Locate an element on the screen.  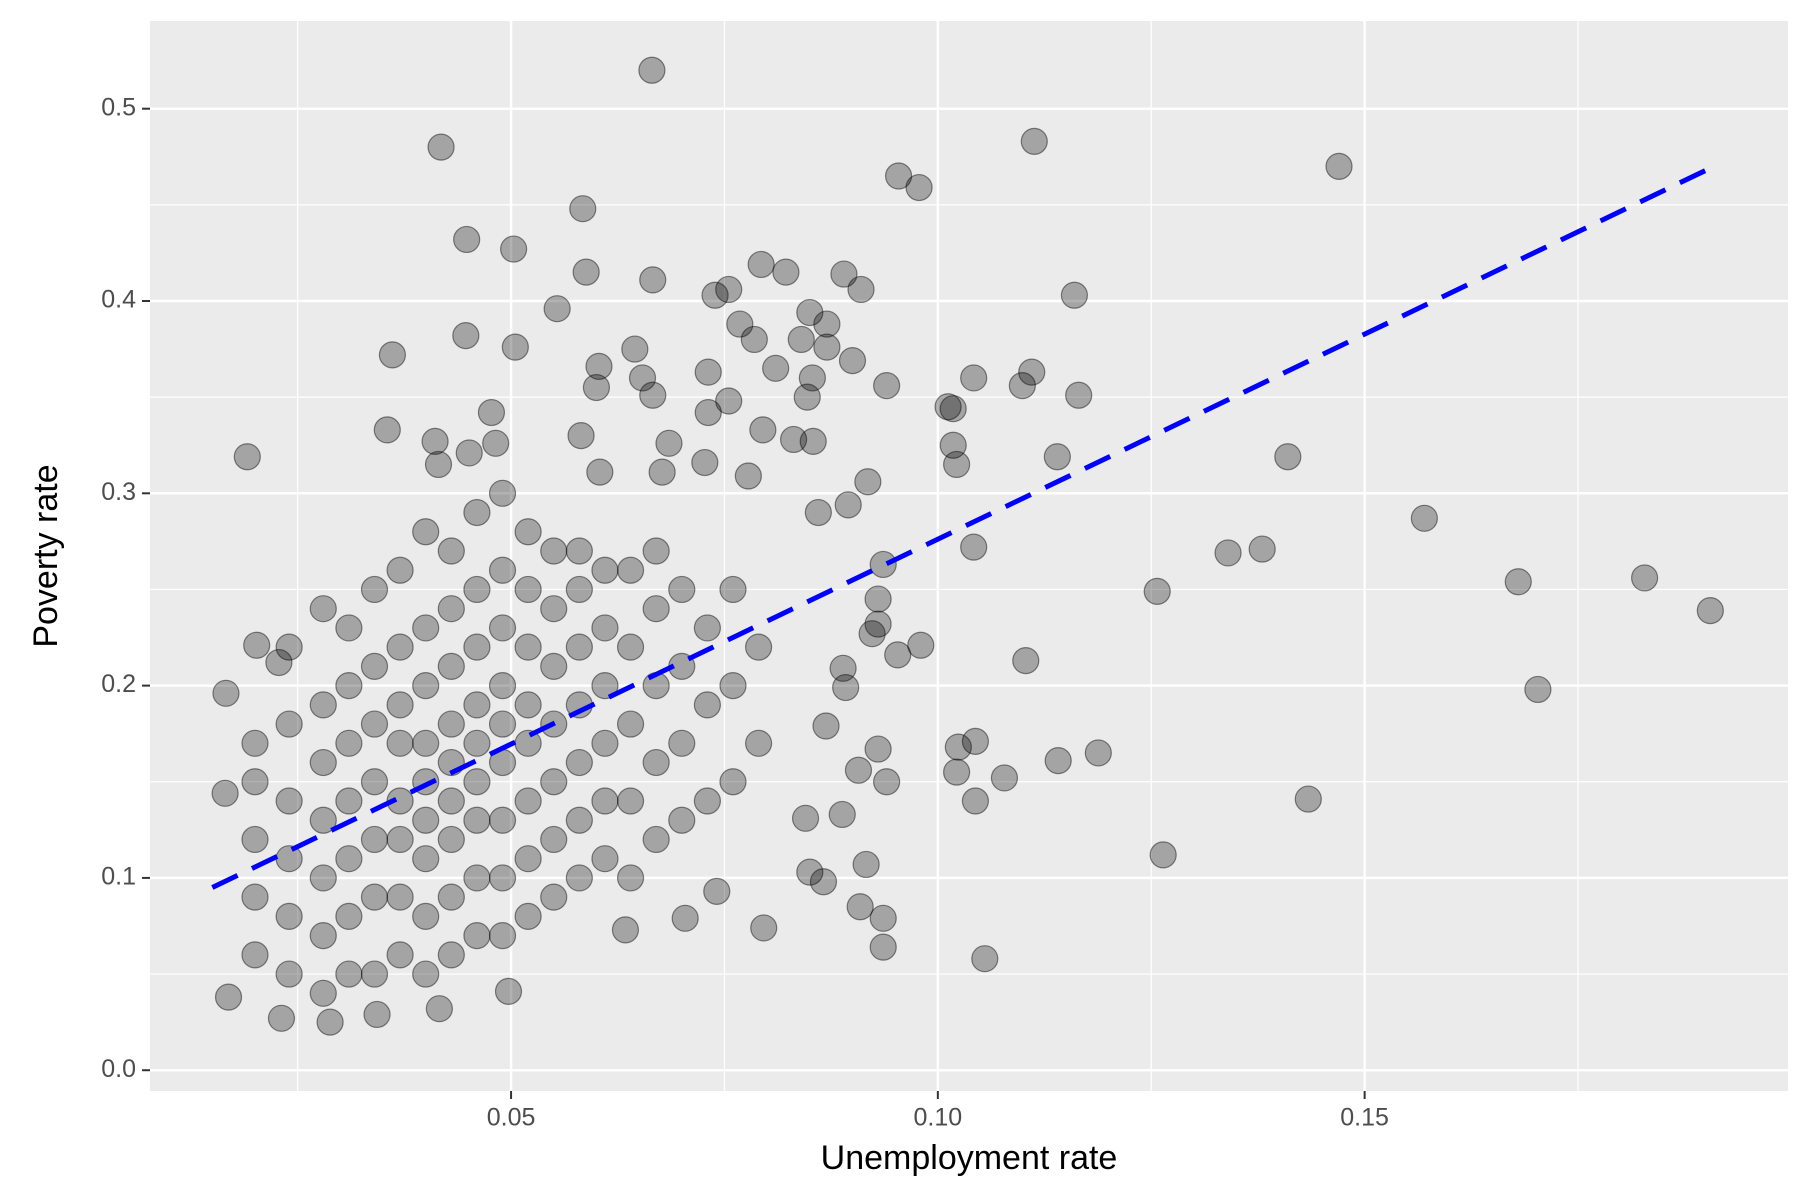
y-tick-label: 0.1 is located at coordinates (118, 877).